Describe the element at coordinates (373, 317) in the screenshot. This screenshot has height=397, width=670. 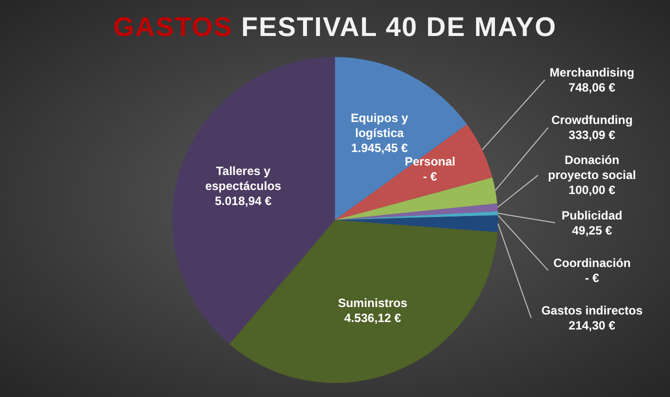
I see `data-label: 4.536,12 €` at that location.